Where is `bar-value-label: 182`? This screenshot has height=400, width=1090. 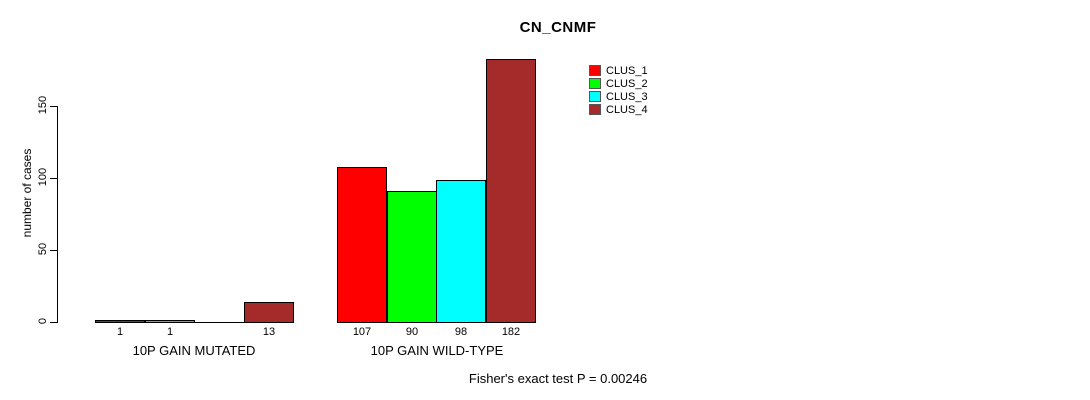
bar-value-label: 182 is located at coordinates (511, 332).